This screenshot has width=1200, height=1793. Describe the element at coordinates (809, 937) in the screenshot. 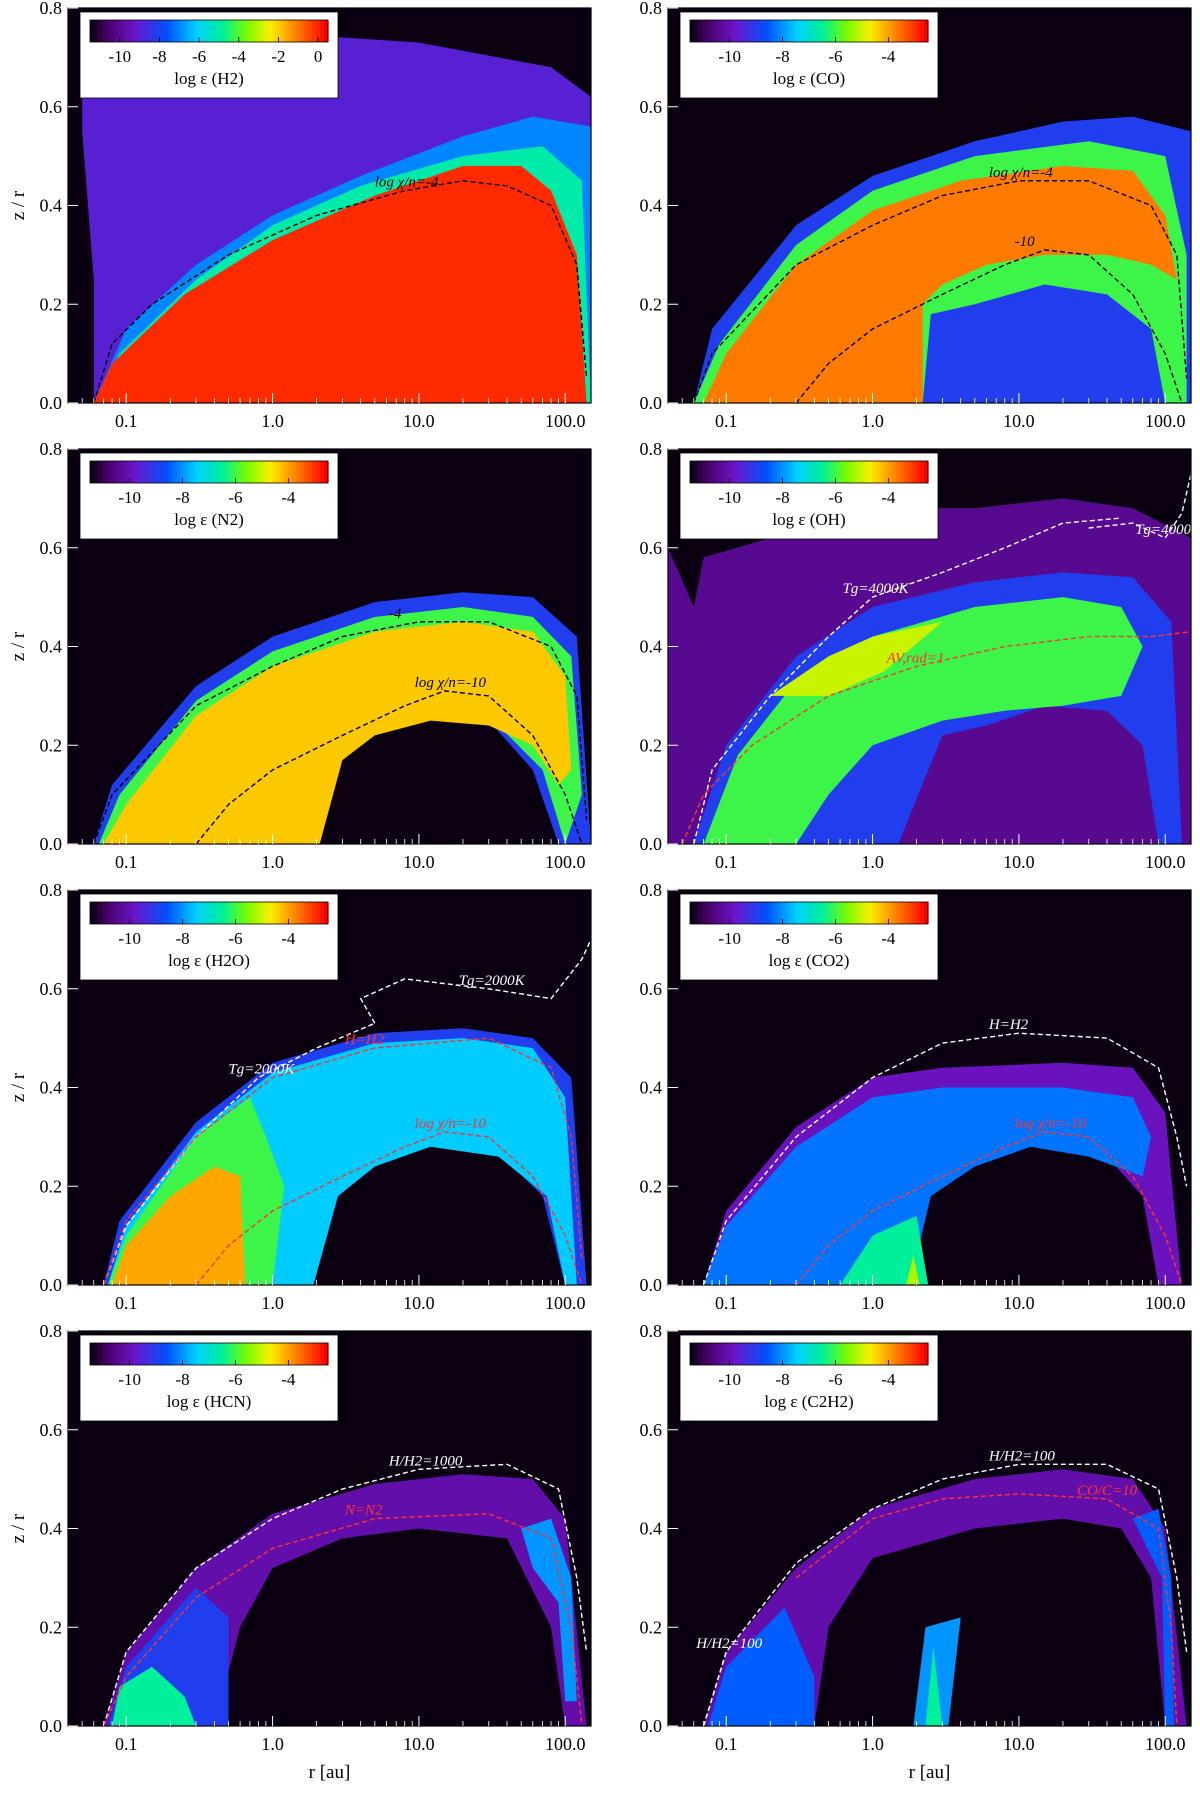

I see `colorbar: -10 -8 -6 -4 log ε (CO2)` at that location.